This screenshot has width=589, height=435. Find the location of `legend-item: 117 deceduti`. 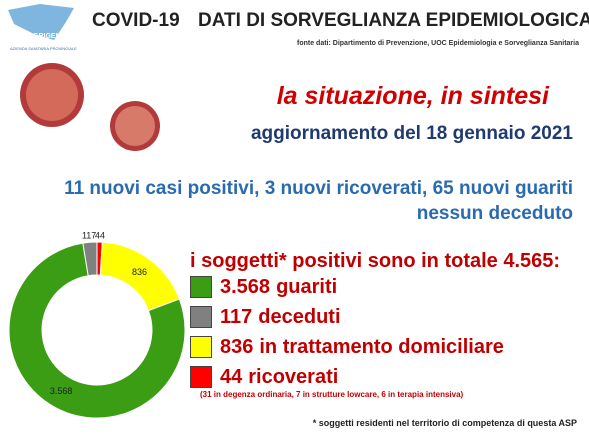

legend-item: 117 deceduti is located at coordinates (265, 317).